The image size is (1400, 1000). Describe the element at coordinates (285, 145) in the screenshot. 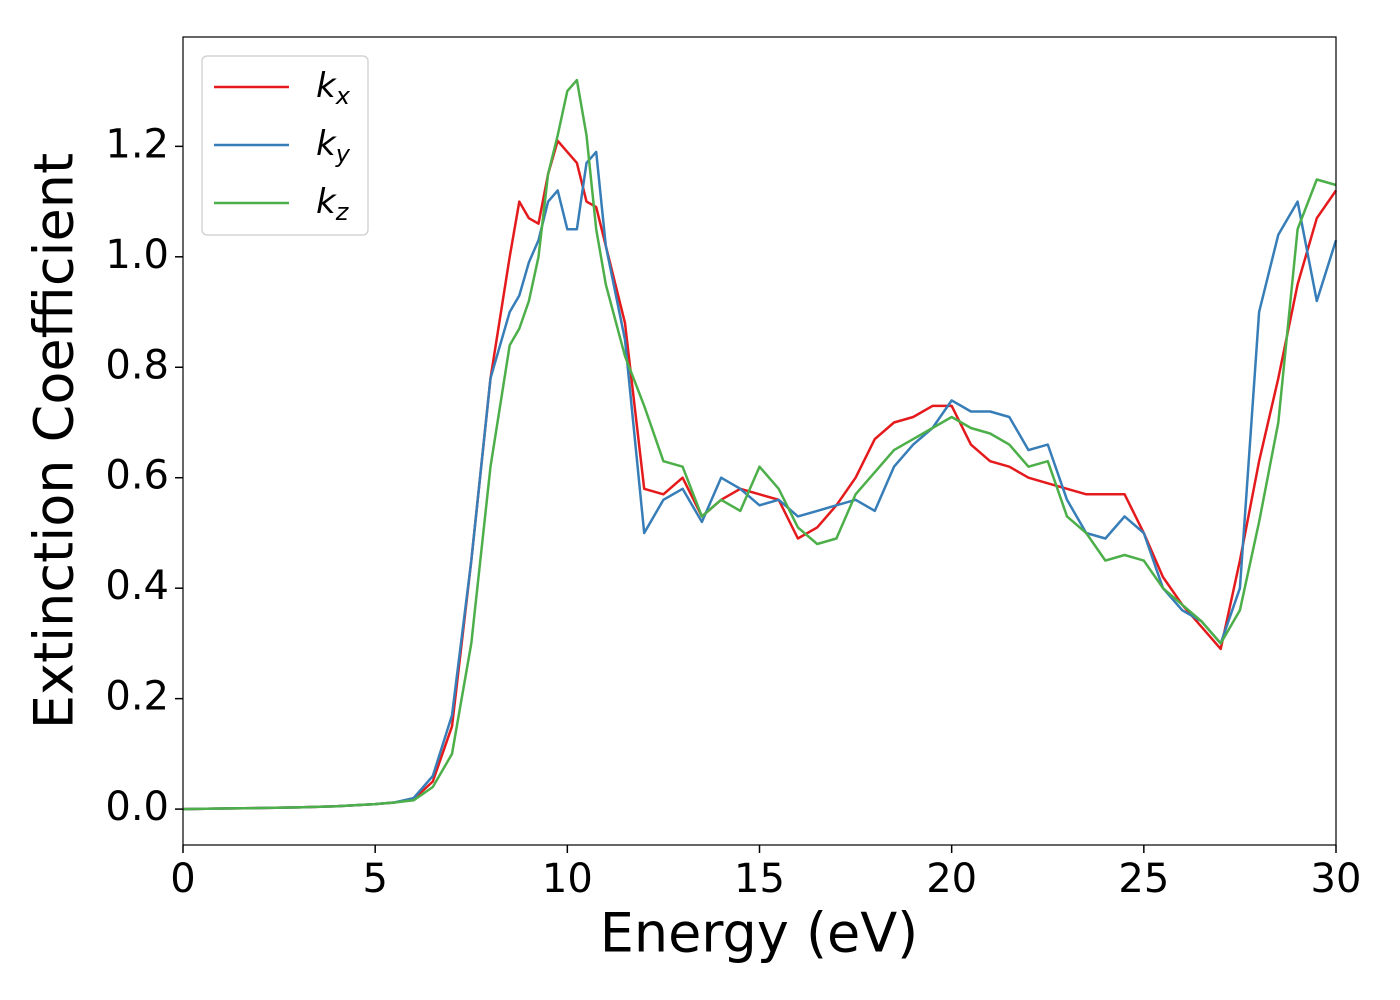

I see `legend: kx ky kz` at that location.